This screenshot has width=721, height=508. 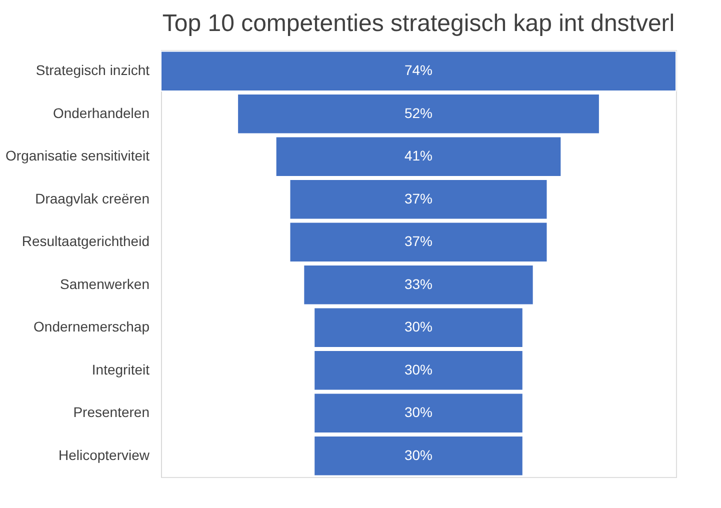 What do you see at coordinates (101, 112) in the screenshot?
I see `category-label: Onderhandelen` at bounding box center [101, 112].